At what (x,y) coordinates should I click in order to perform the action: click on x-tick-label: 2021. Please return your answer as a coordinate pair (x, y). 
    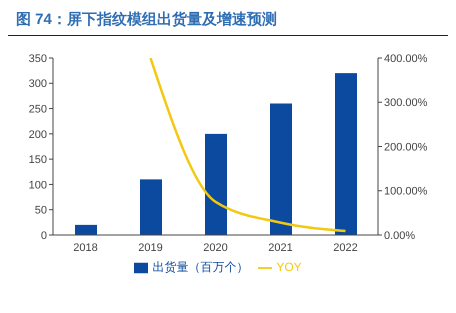
    Looking at the image, I should click on (280, 248).